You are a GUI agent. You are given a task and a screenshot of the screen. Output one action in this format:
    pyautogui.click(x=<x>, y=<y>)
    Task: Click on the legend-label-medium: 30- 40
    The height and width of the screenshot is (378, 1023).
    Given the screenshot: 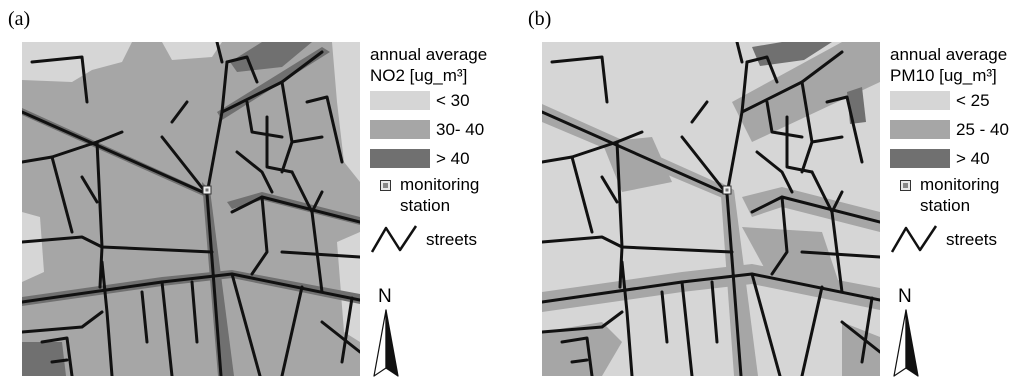 What is the action you would take?
    pyautogui.click(x=460, y=129)
    